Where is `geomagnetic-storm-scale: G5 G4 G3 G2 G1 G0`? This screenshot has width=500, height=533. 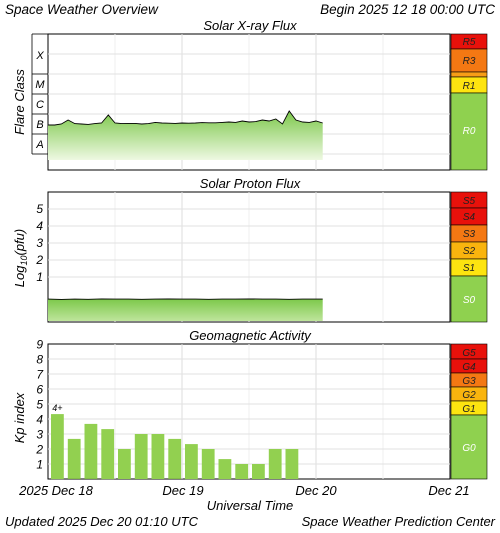
geomagnetic-storm-scale: G5 G4 G3 G2 G1 G0 is located at coordinates (469, 411).